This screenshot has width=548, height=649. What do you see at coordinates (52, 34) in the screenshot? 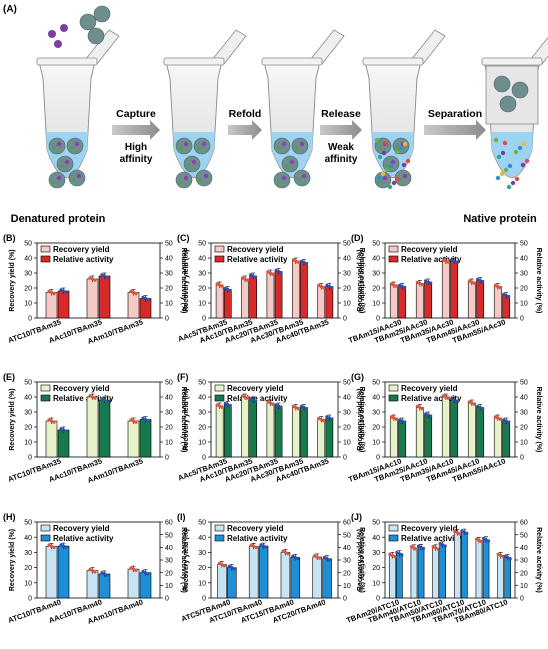
I see `denatured-protein` at bounding box center [52, 34].